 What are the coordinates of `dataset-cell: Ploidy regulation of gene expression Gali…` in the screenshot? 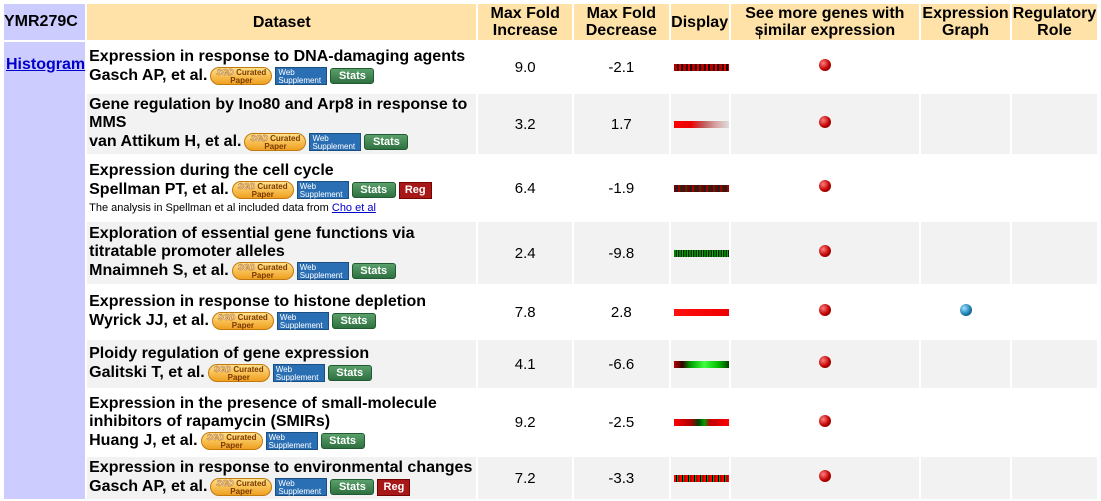 It's located at (282, 364).